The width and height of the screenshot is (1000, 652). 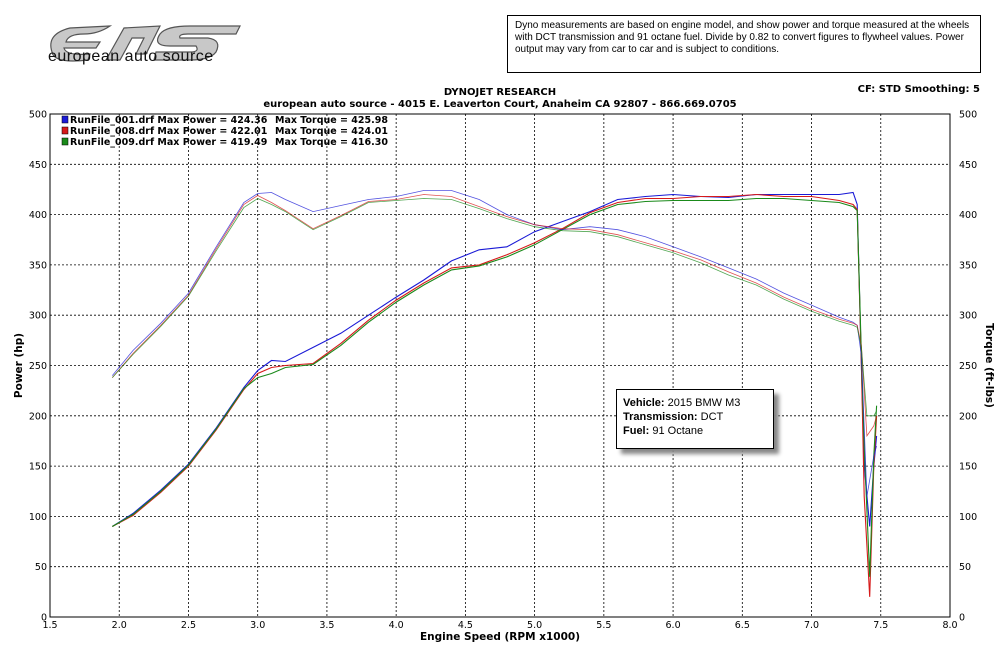 What do you see at coordinates (534, 625) in the screenshot?
I see `x-tick-label: 5.0` at bounding box center [534, 625].